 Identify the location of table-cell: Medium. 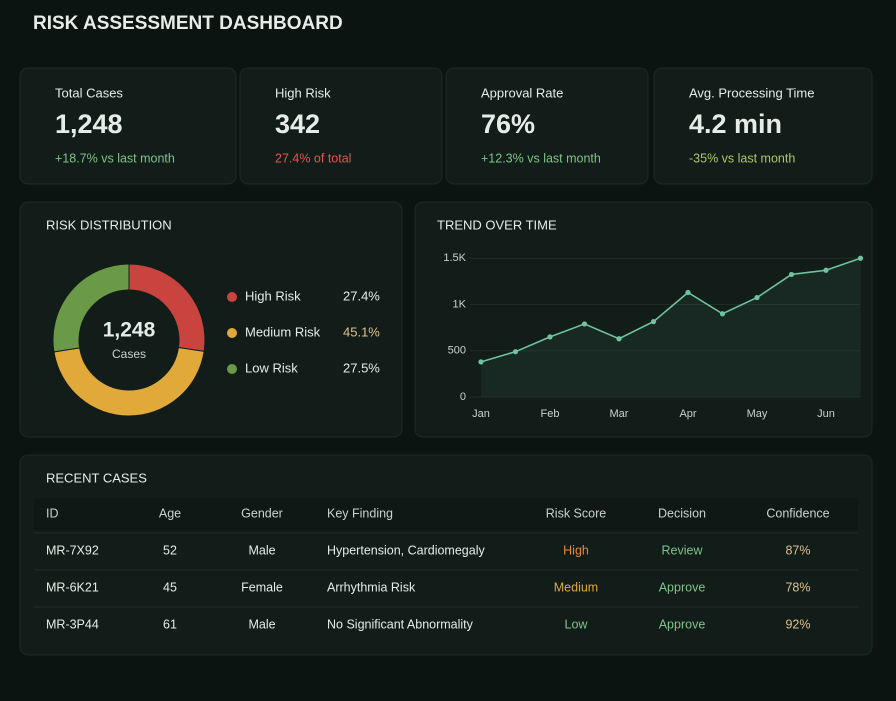
(576, 587).